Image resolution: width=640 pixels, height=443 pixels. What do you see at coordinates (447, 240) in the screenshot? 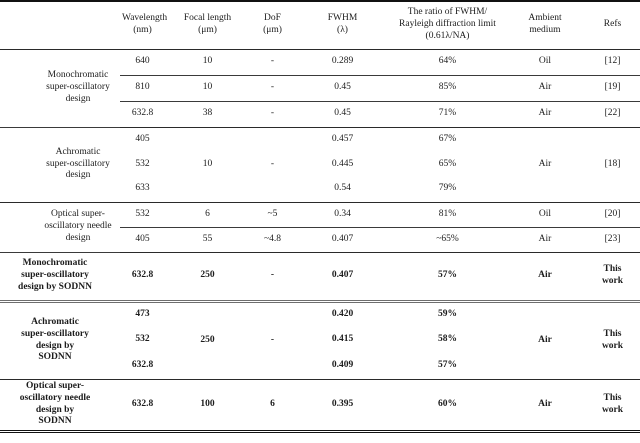
I see `cell-ratio: ~65%` at bounding box center [447, 240].